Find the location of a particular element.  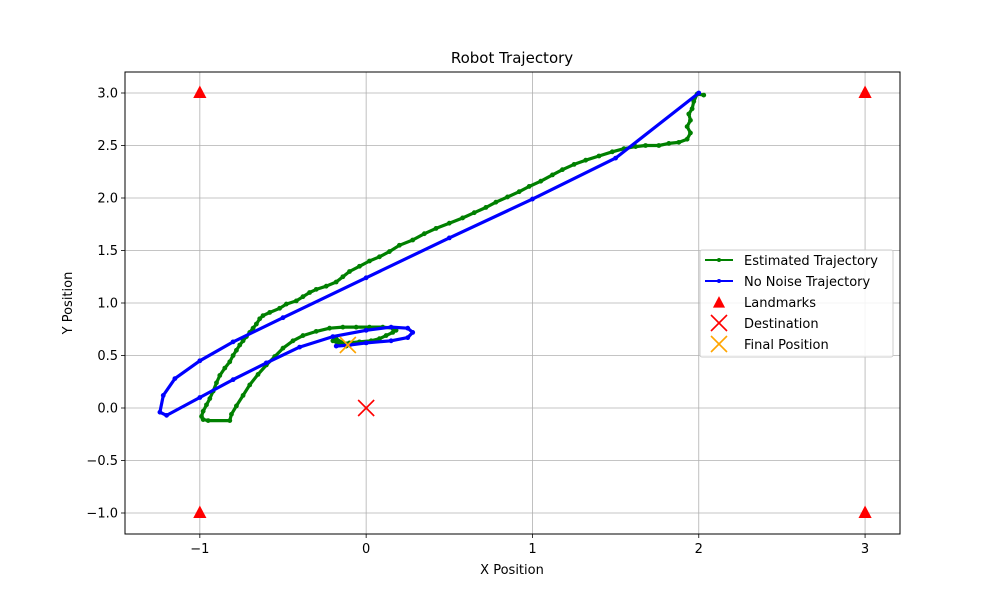

legend-destination-label: Destination is located at coordinates (781, 324).